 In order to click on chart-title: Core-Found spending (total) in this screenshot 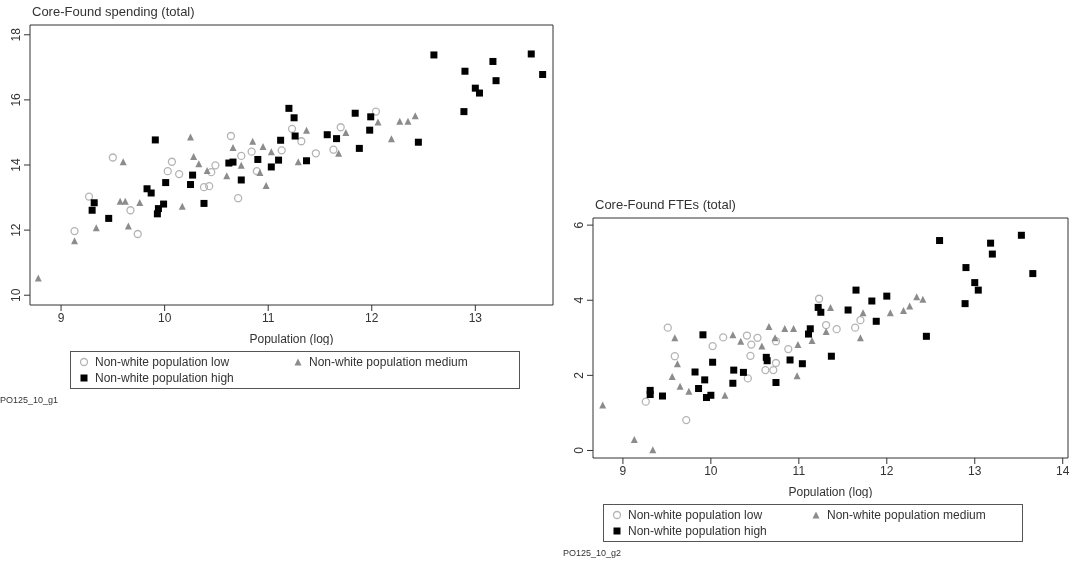, I will do `click(113, 11)`.